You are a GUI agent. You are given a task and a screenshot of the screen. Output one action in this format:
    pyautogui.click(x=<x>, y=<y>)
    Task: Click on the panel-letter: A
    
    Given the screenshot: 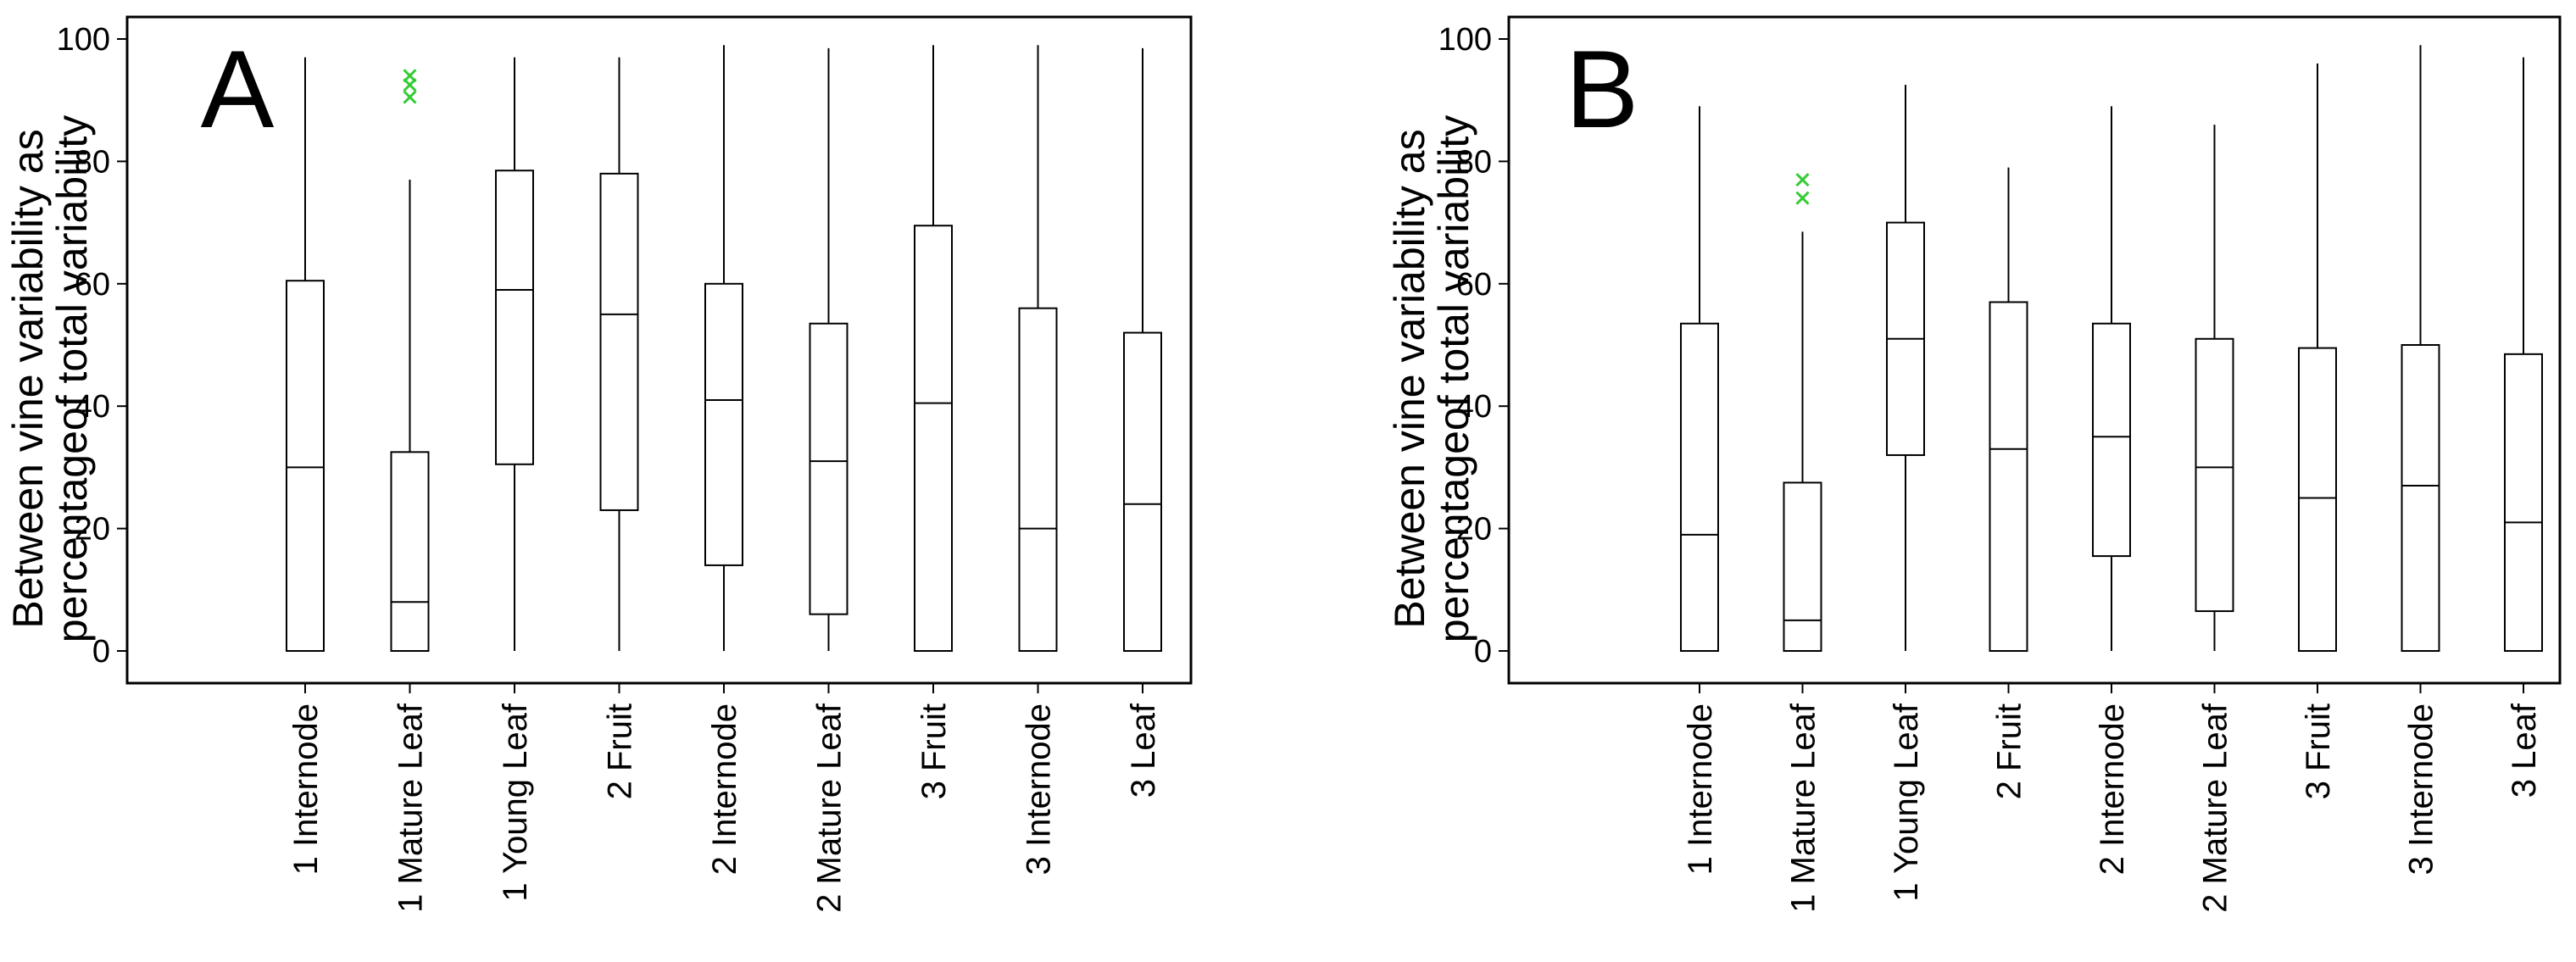 What is the action you would take?
    pyautogui.click(x=238, y=89)
    